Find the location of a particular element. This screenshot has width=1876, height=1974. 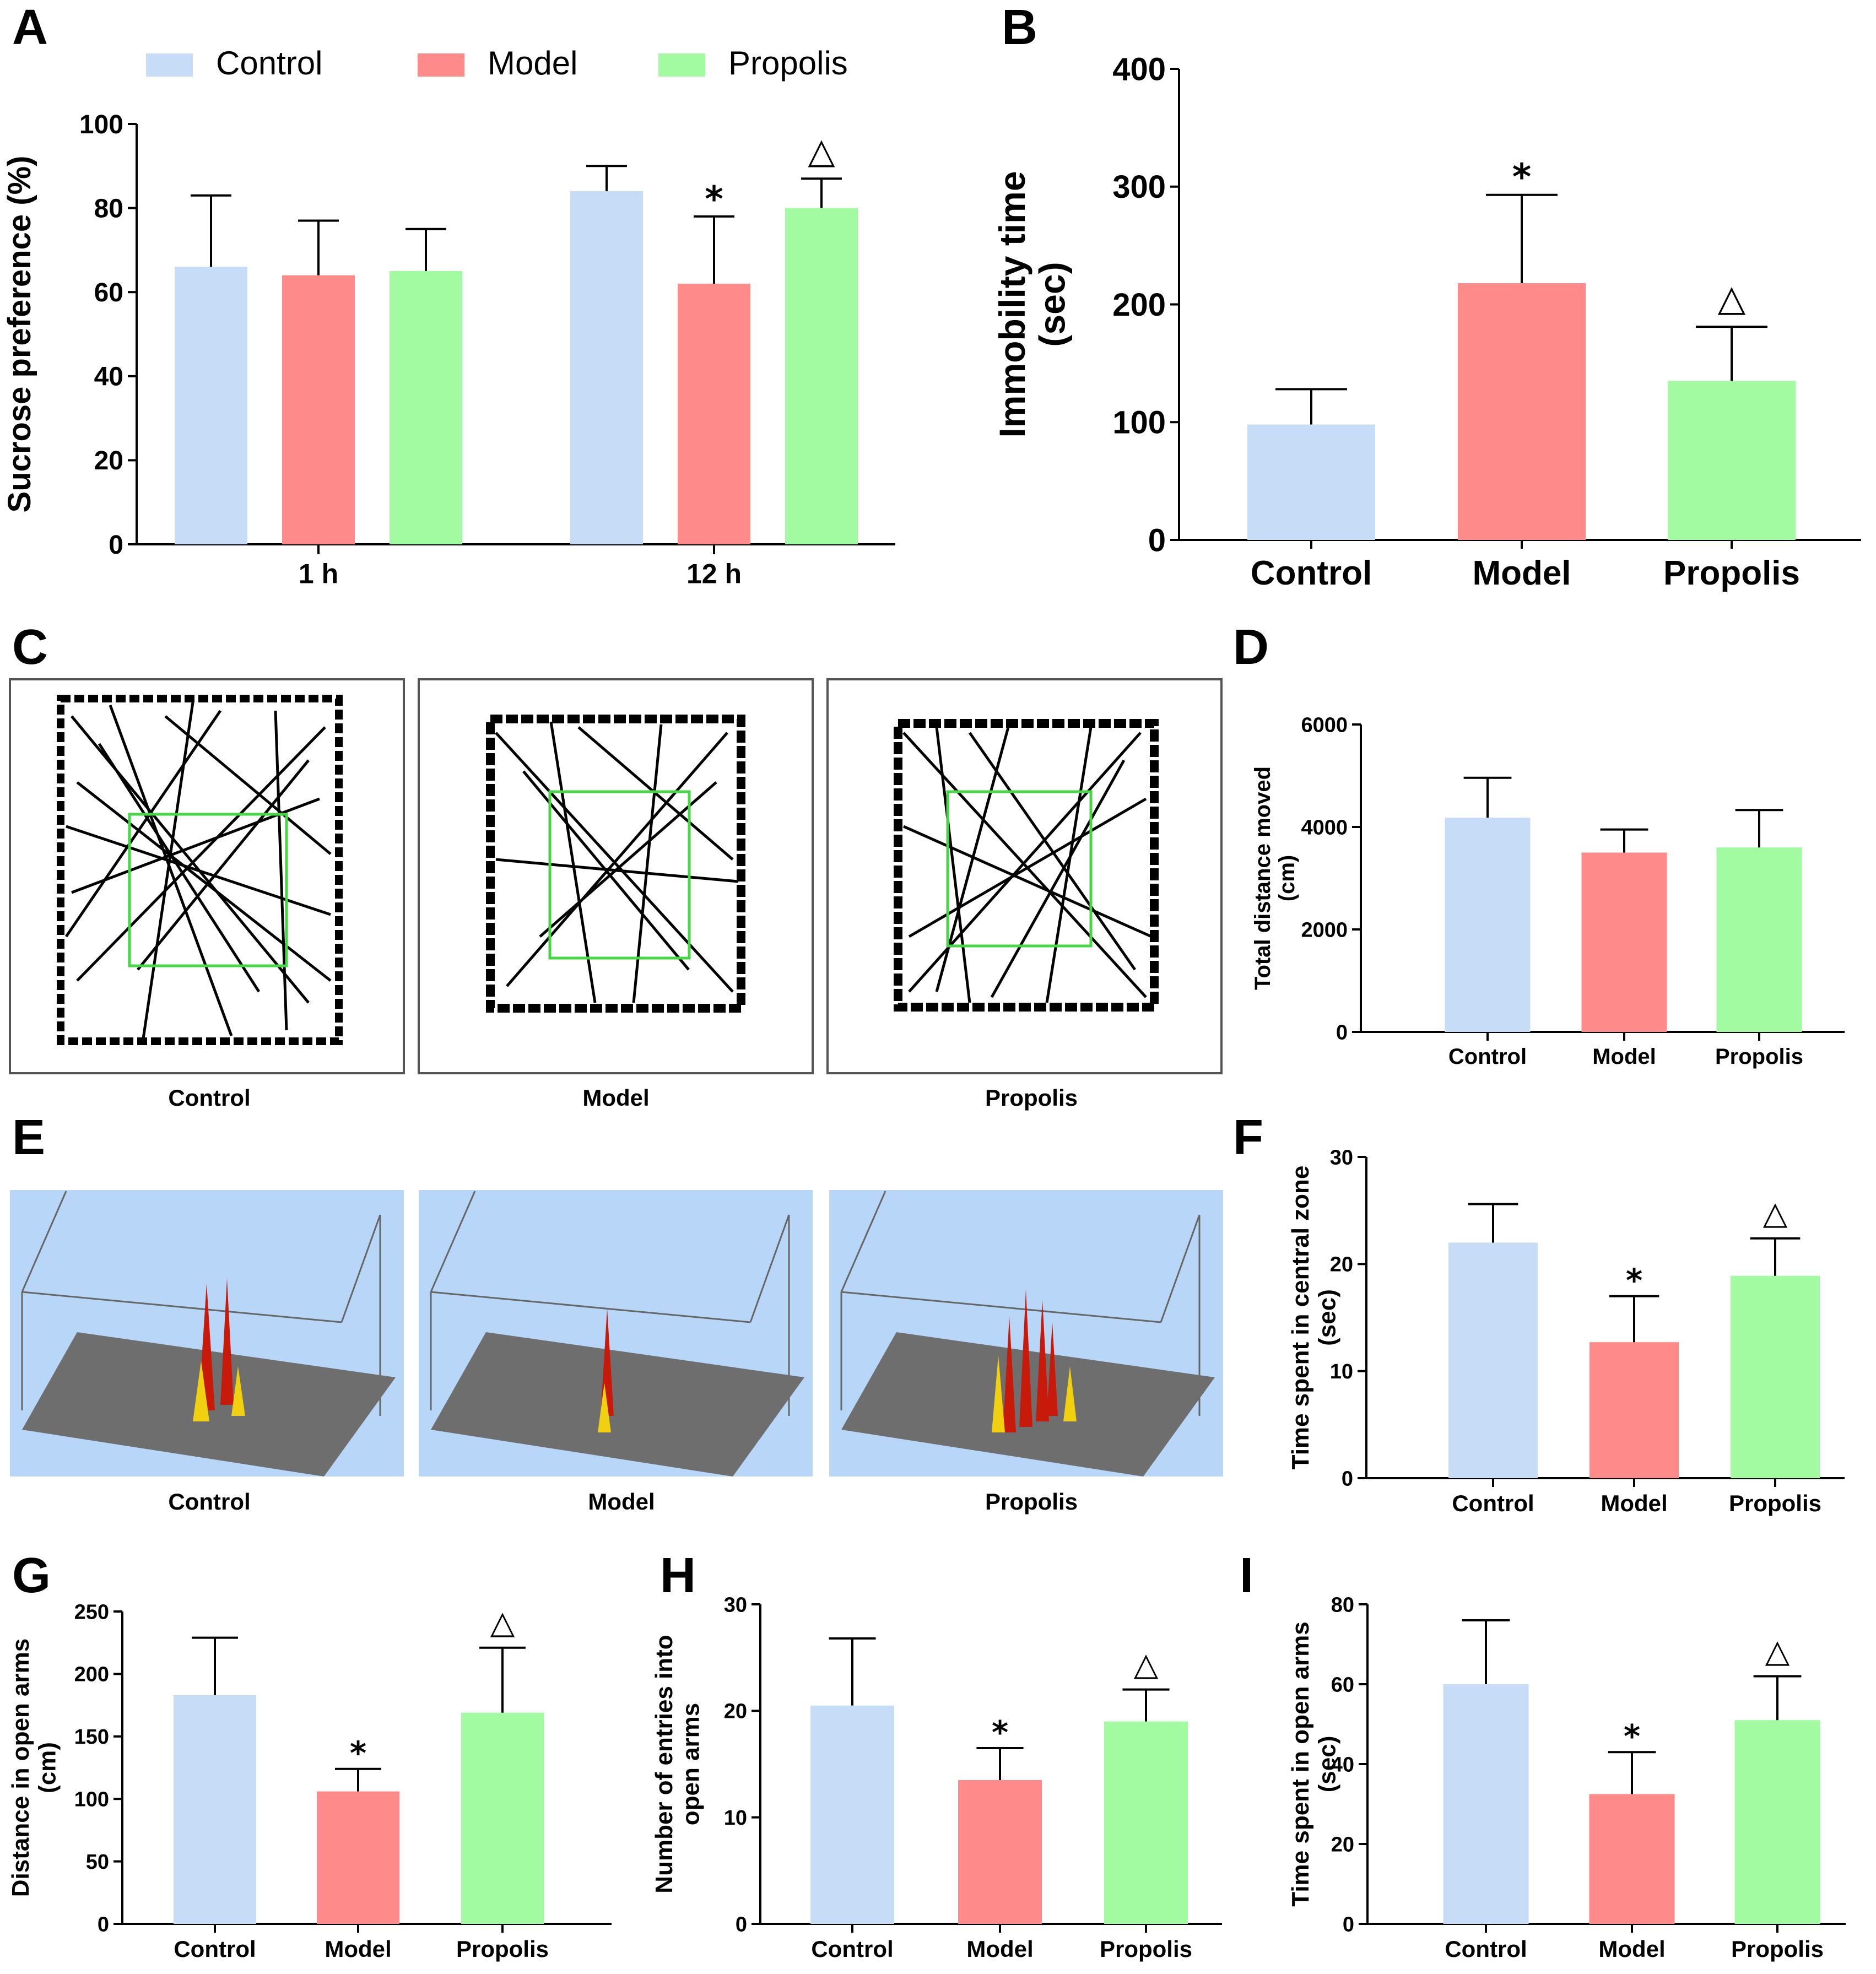

heatmap-image-model: Model is located at coordinates (616, 1352).